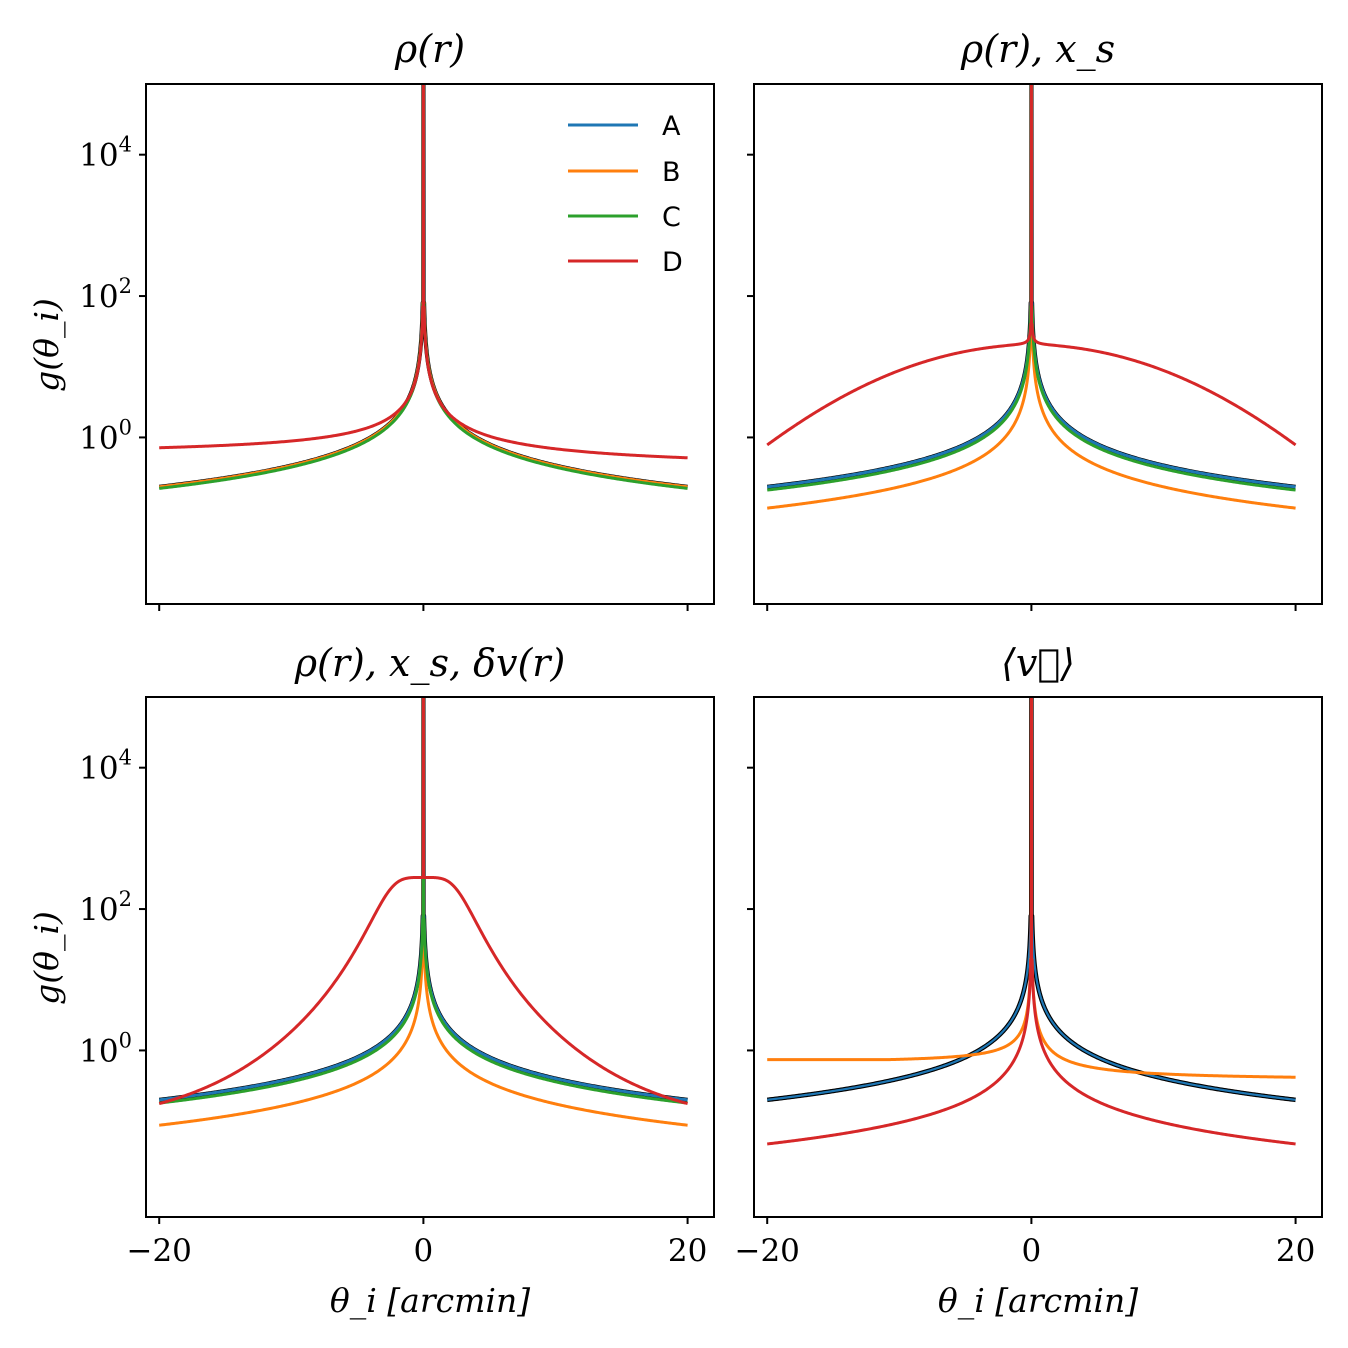  Describe the element at coordinates (671, 172) in the screenshot. I see `legend-label-b: B` at that location.